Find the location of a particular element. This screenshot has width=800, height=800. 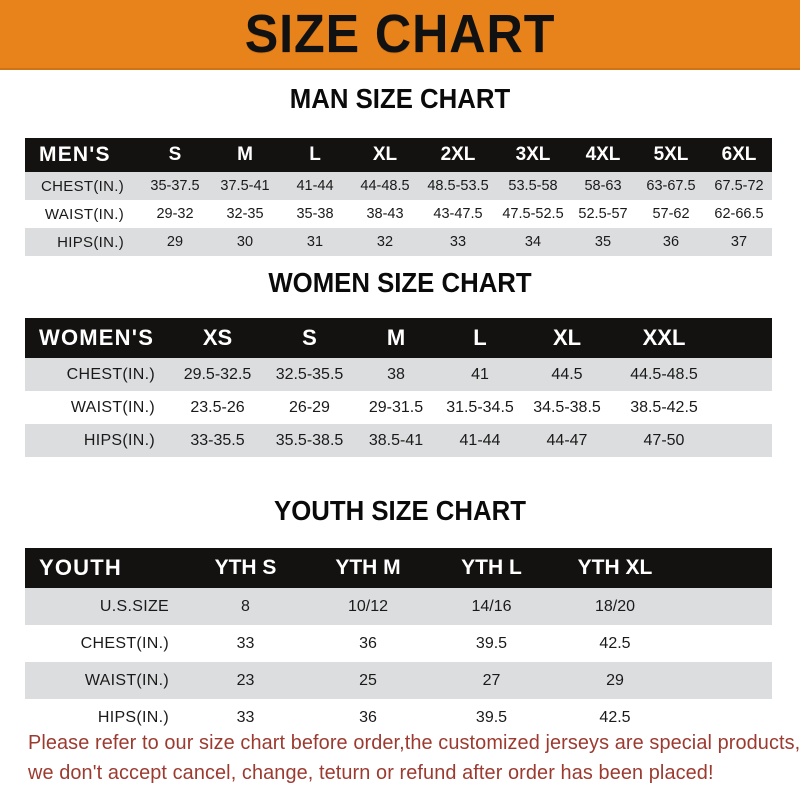

youth-measure-label: WAIST(IN.) is located at coordinates (105, 680).